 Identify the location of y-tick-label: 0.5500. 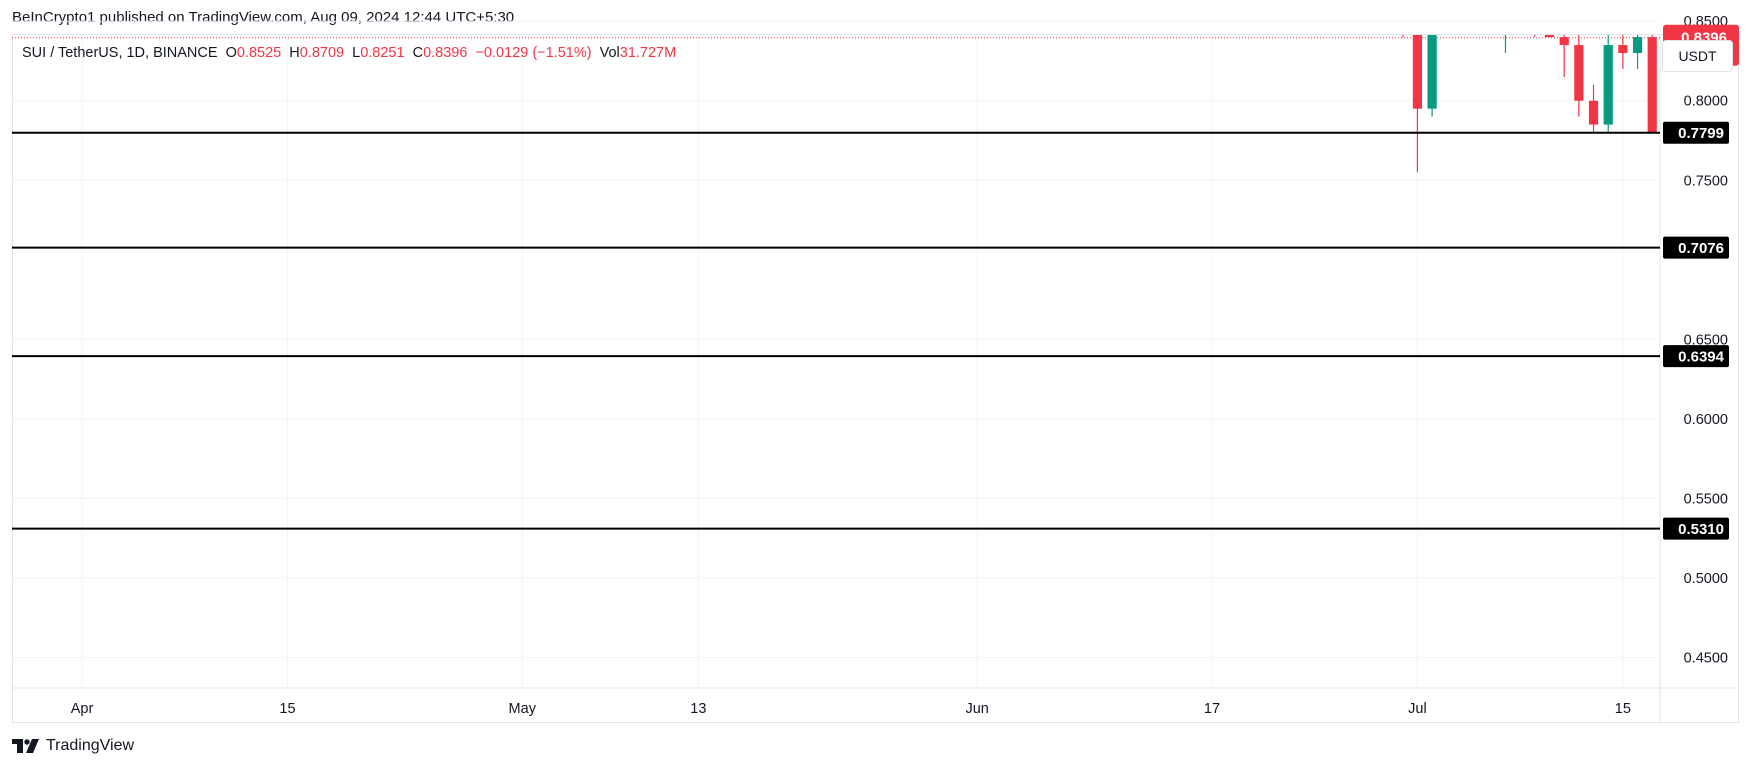
(1706, 499).